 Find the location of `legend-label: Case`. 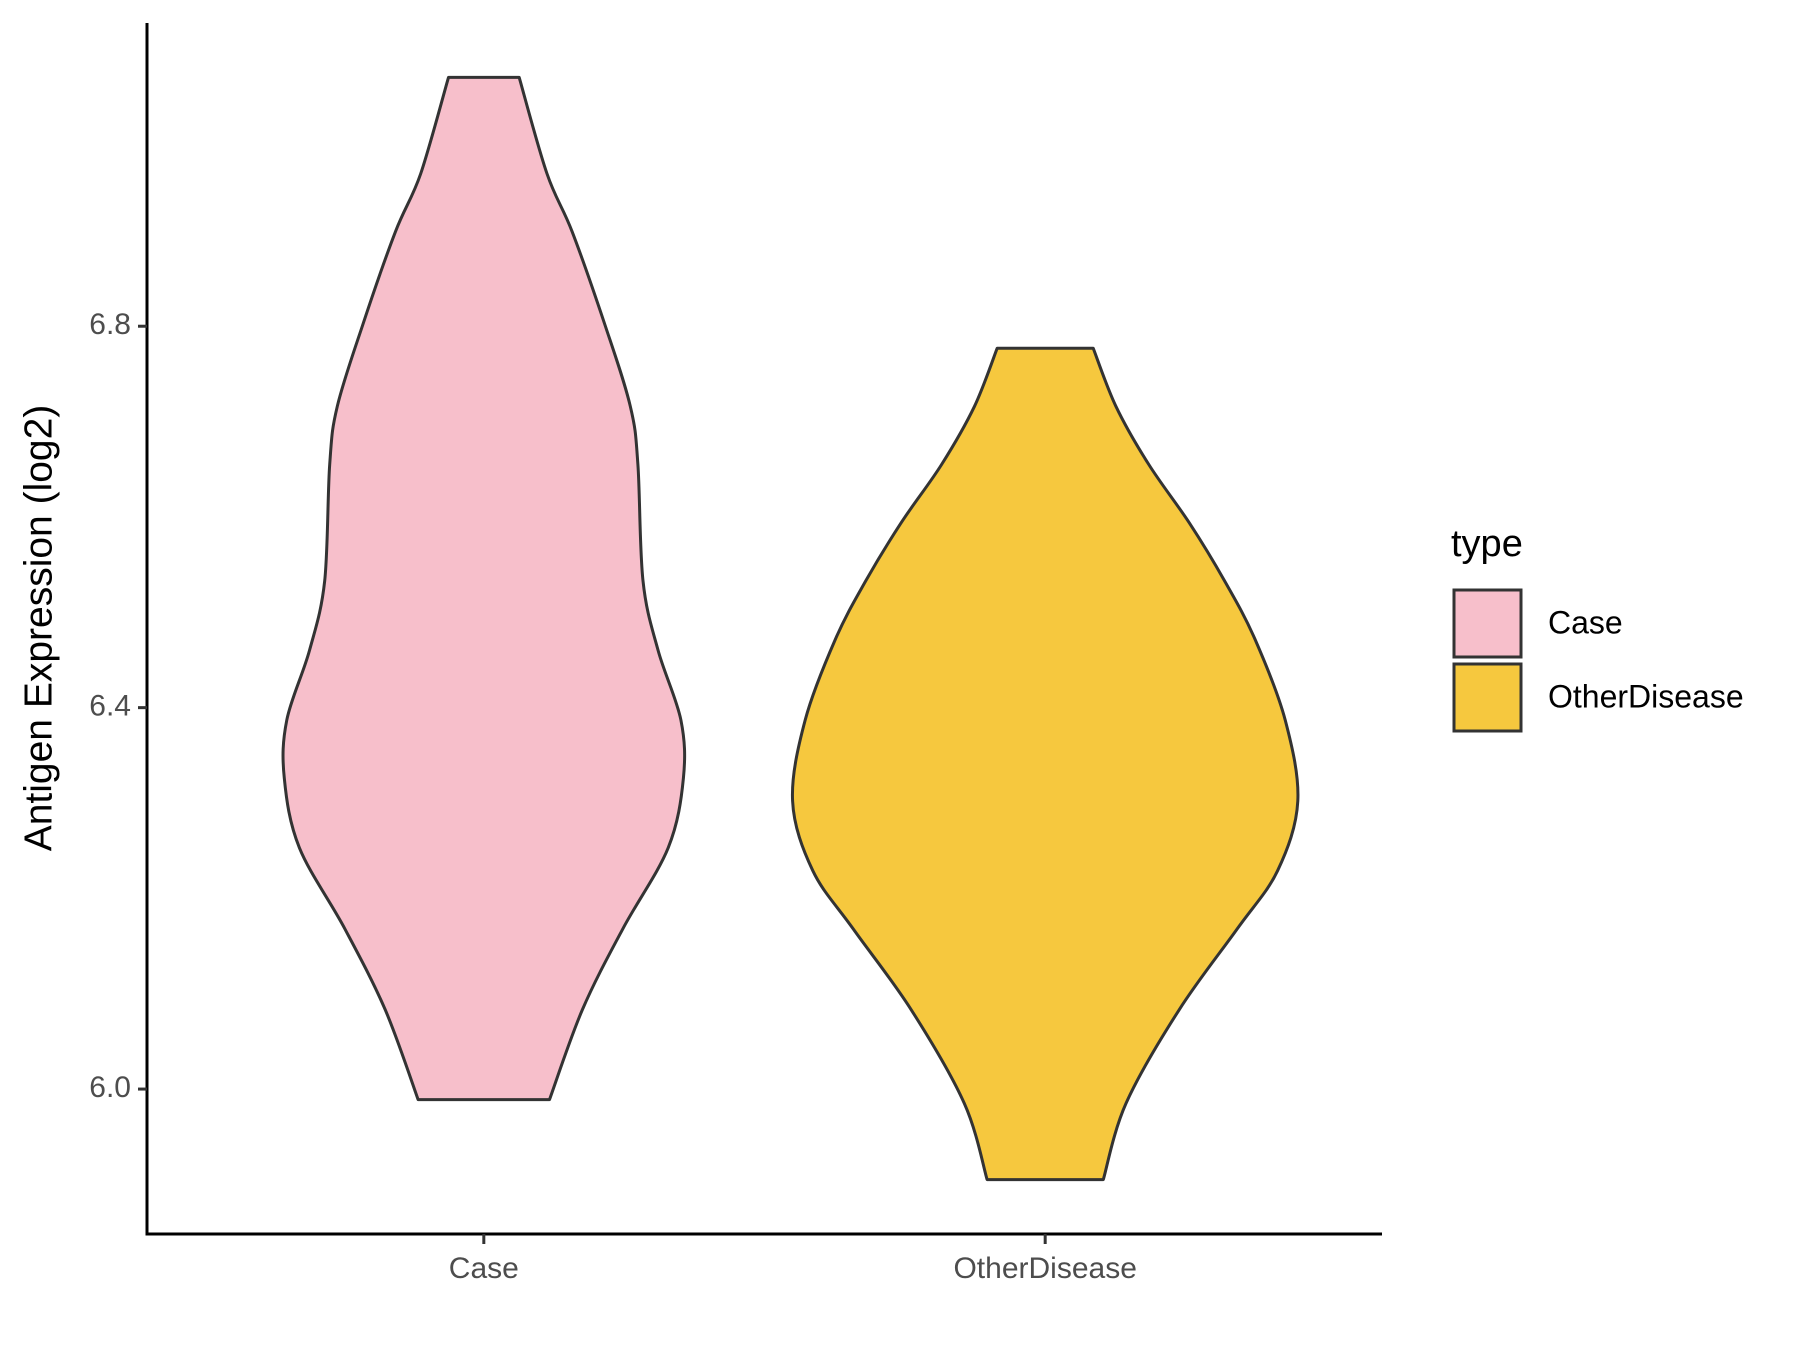

legend-label: Case is located at coordinates (1585, 622).